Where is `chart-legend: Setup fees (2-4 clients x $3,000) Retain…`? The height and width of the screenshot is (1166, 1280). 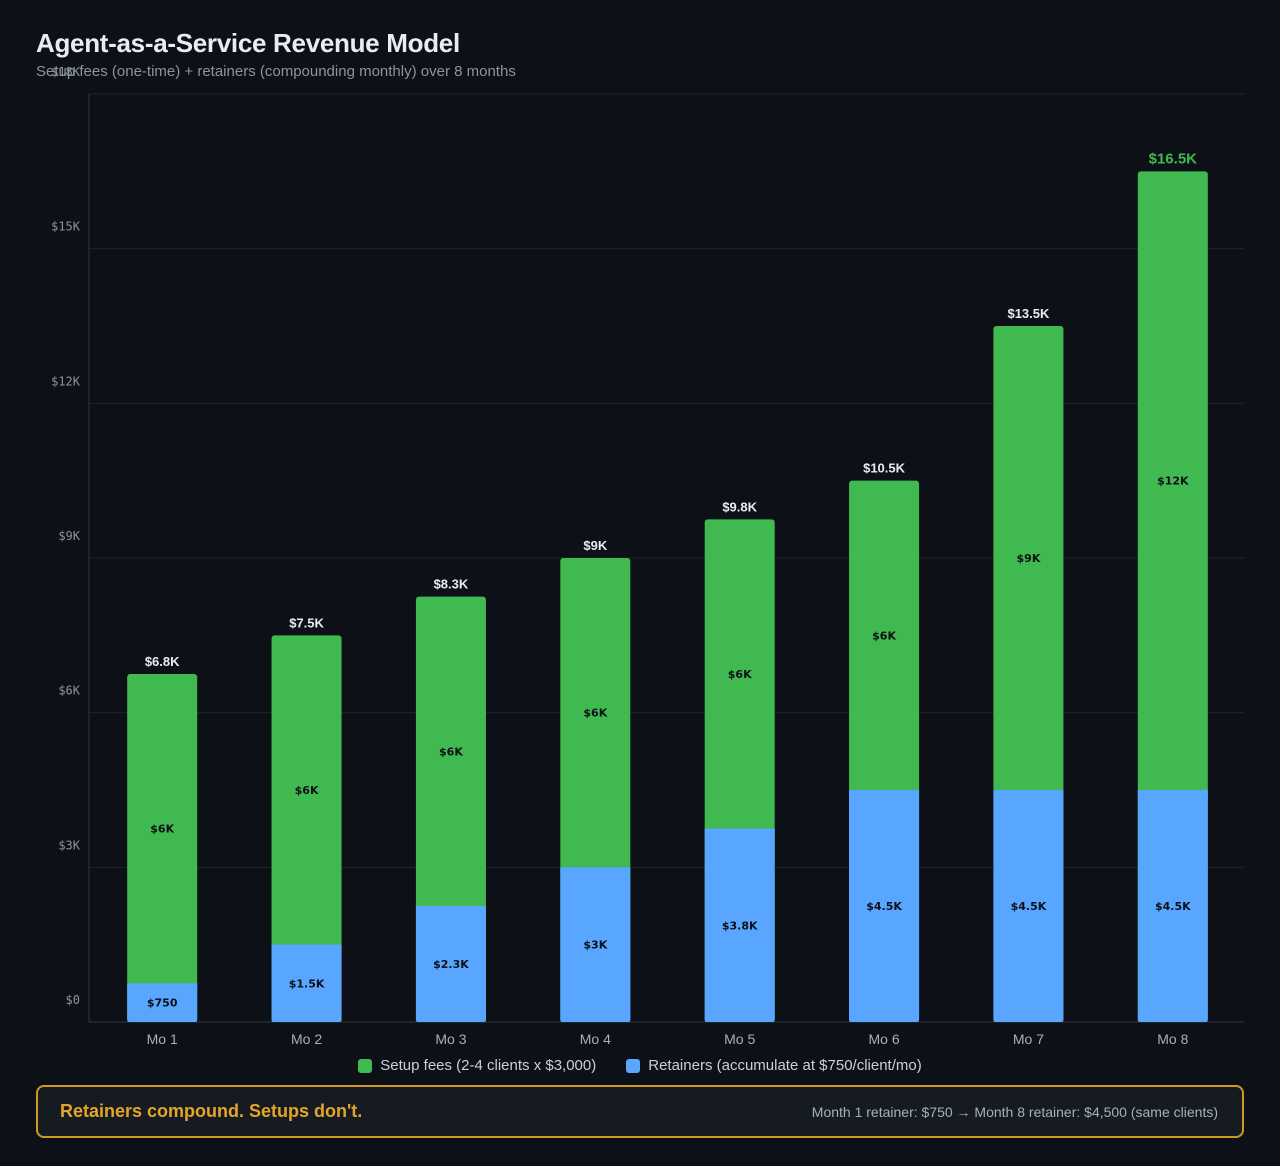
chart-legend: Setup fees (2-4 clients x $3,000) Retain… is located at coordinates (640, 1065).